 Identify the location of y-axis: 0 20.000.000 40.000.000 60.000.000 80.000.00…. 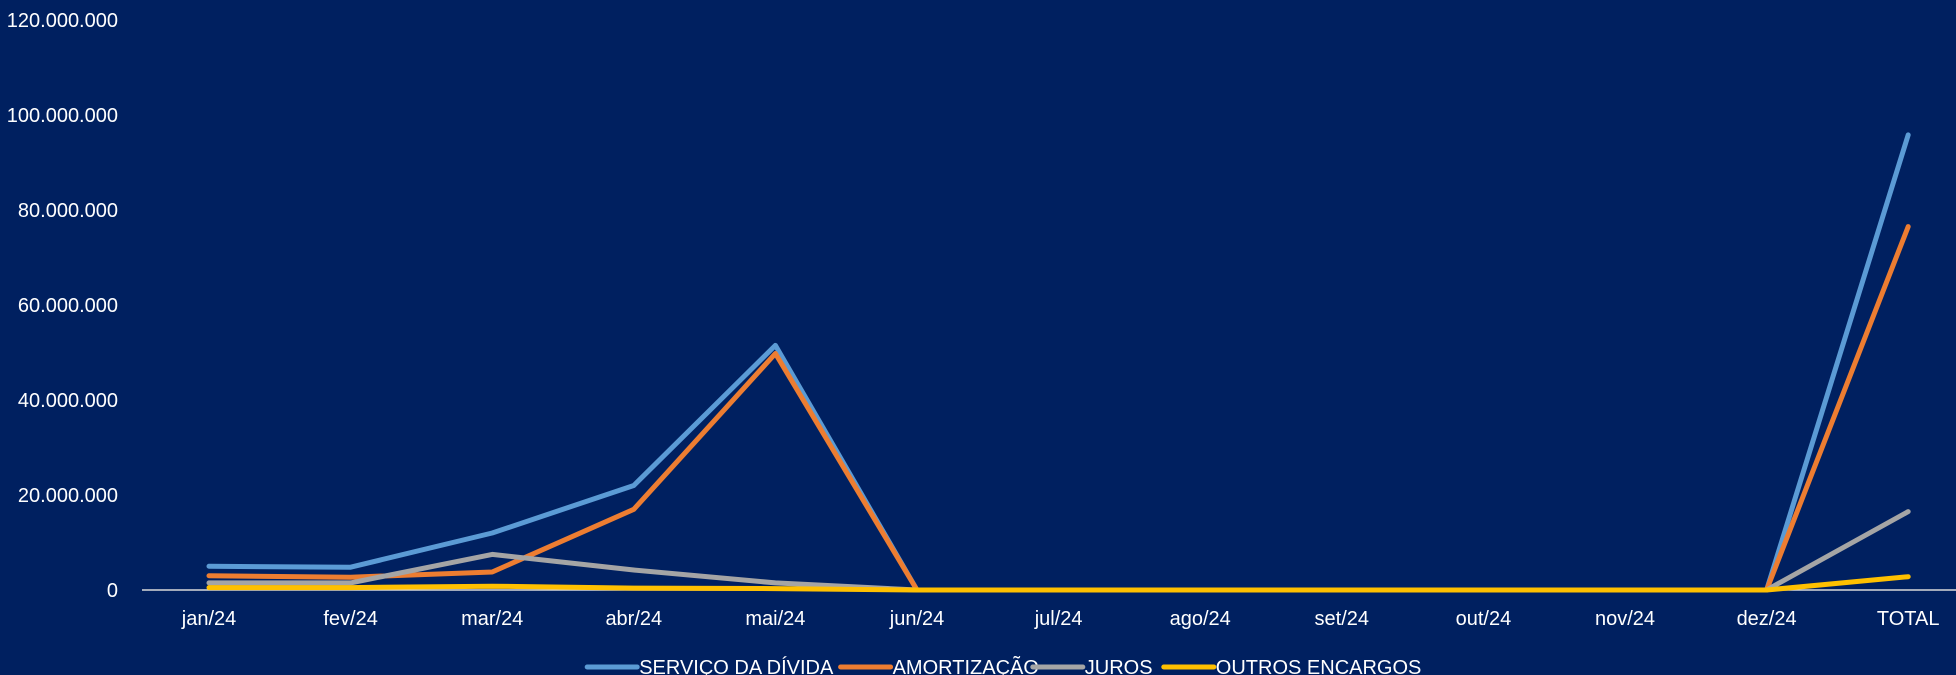
(62, 306).